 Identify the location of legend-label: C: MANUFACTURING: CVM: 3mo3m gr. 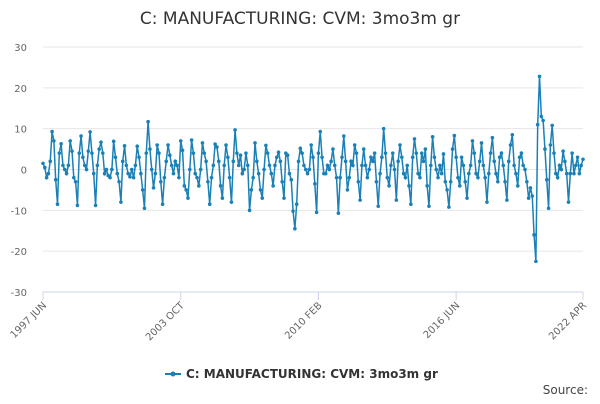
(312, 374).